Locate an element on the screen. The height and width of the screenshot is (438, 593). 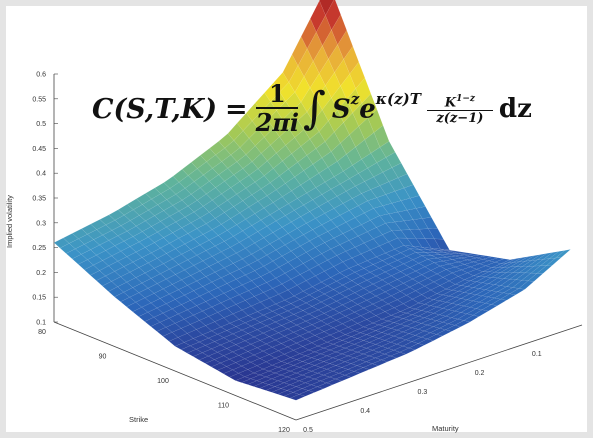
fraction-bar is located at coordinates (277, 108).